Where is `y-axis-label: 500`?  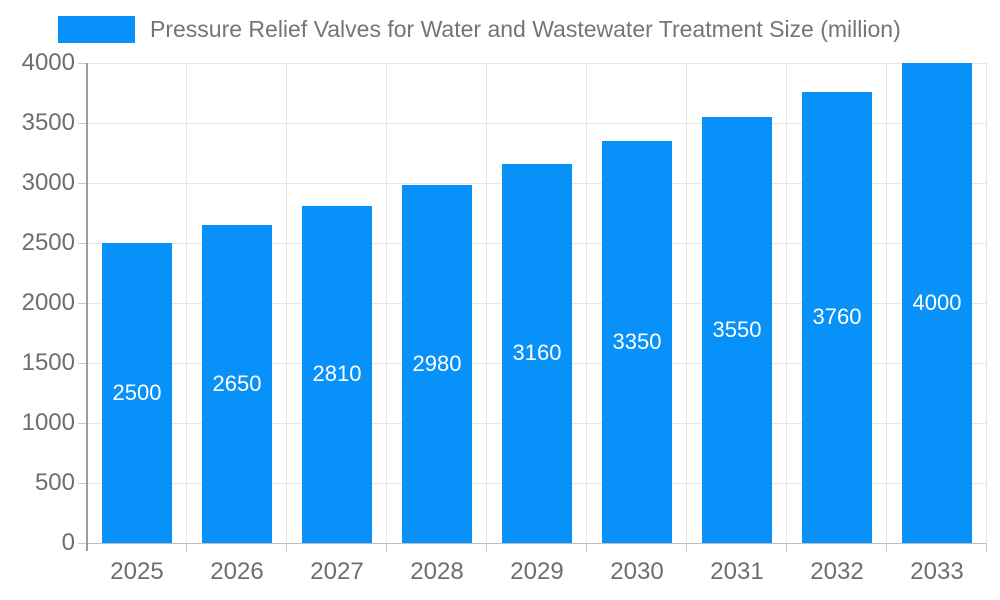
y-axis-label: 500 is located at coordinates (54, 482).